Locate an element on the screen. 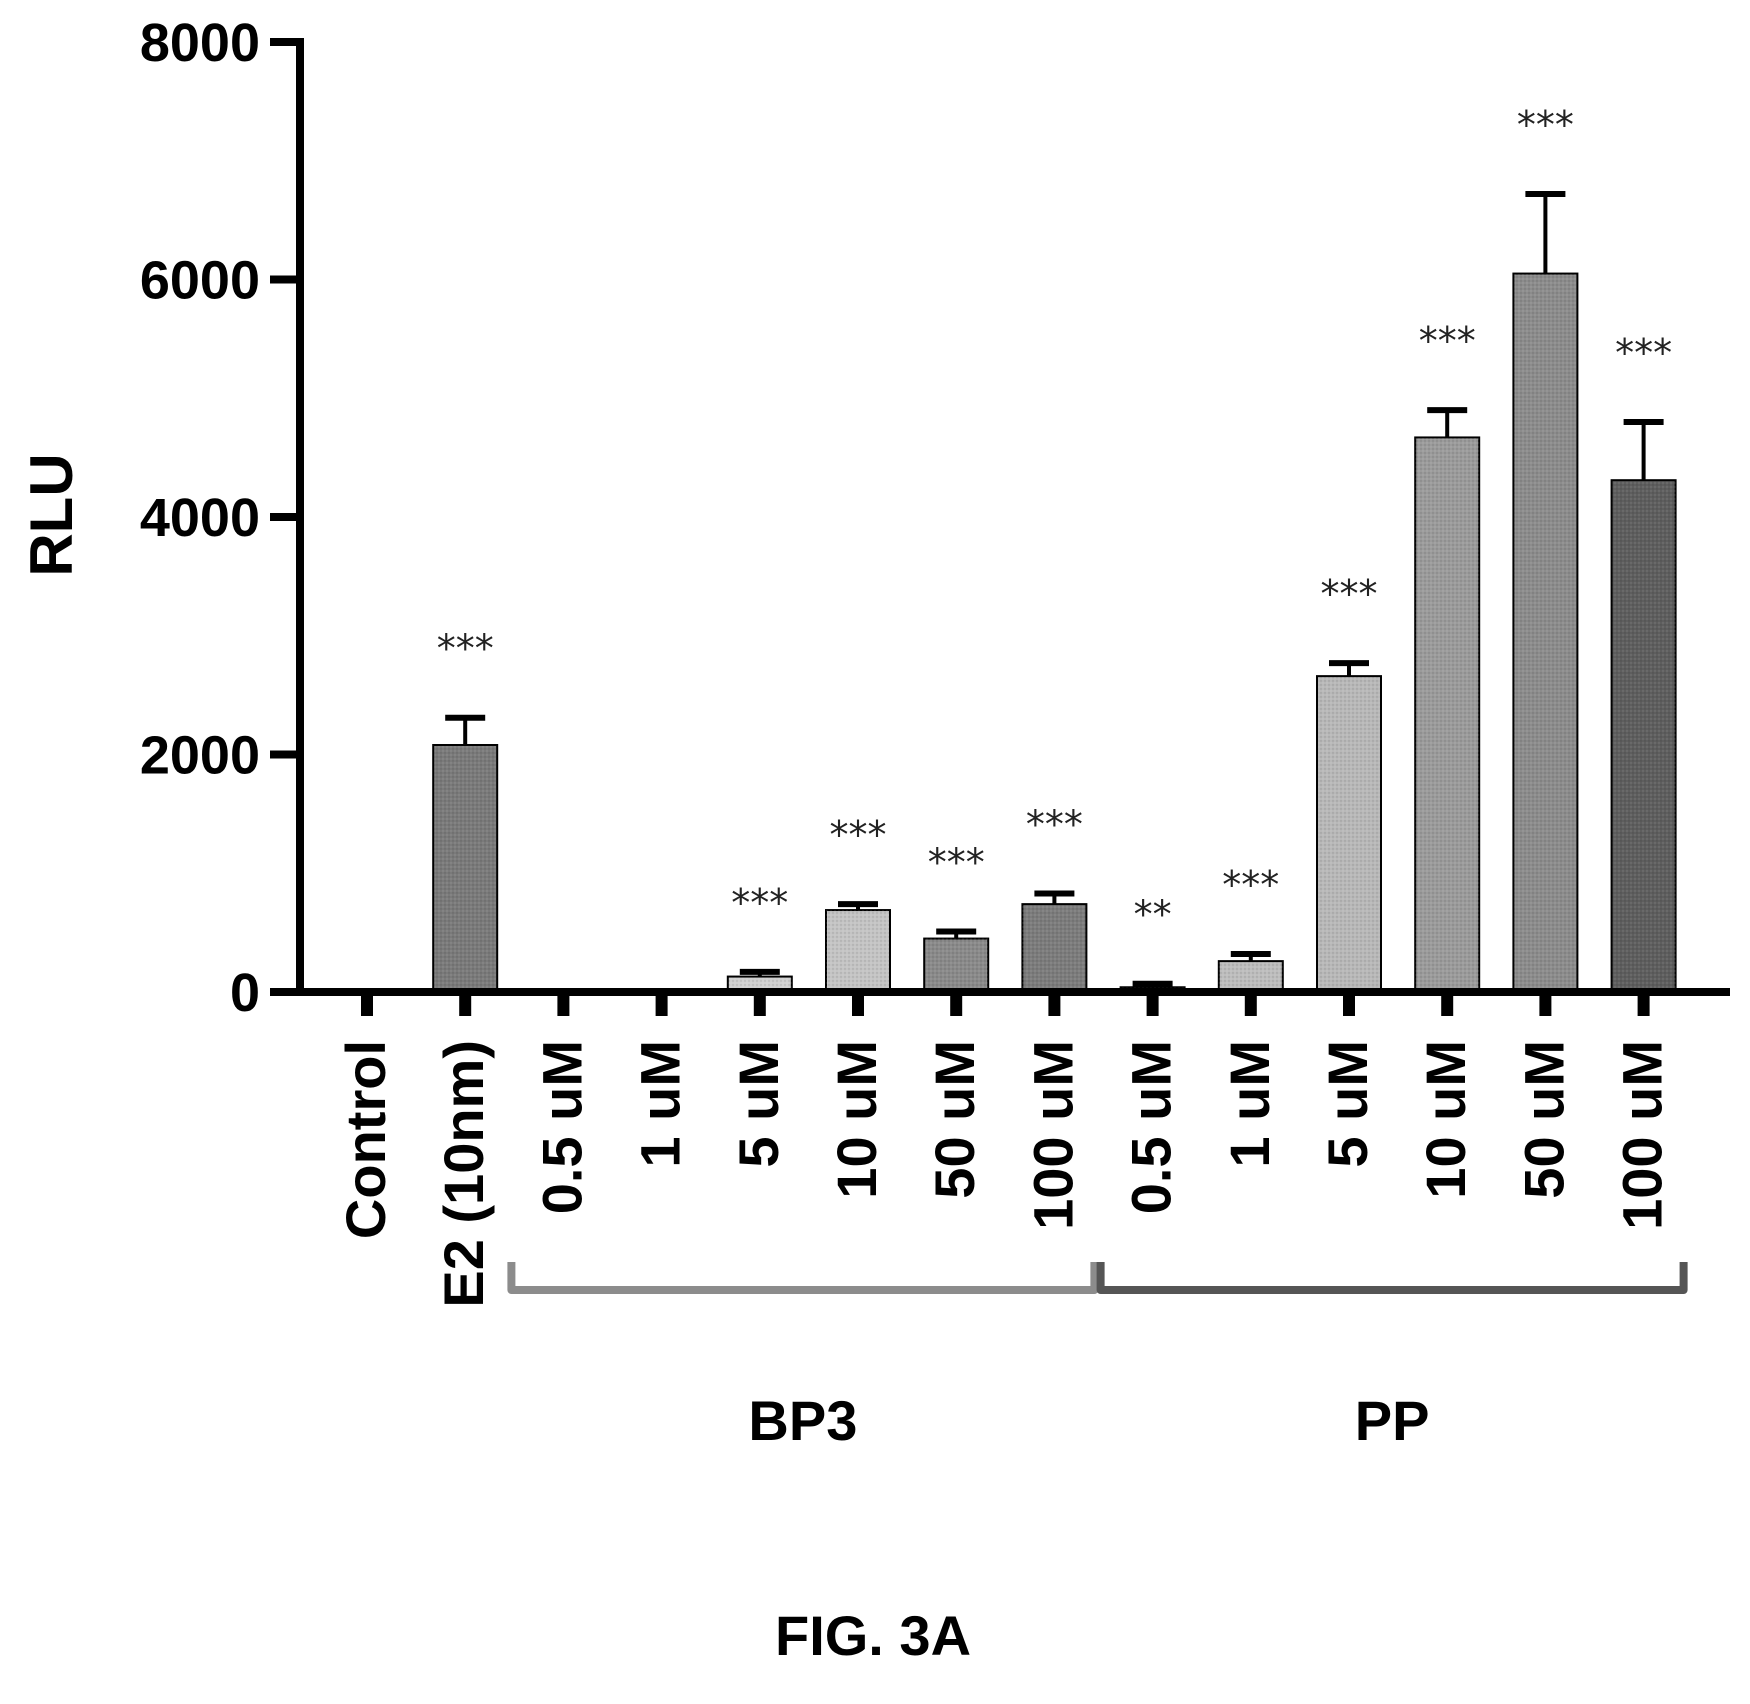 The width and height of the screenshot is (1750, 1704). y-tick-label: 2000 is located at coordinates (200, 756).